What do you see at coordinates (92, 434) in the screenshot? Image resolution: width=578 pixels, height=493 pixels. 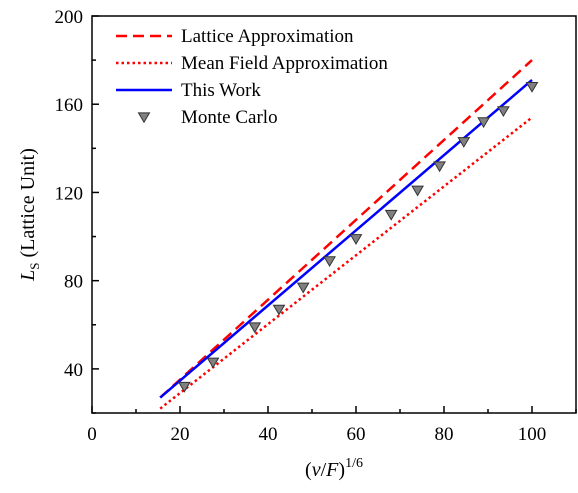 I see `x-tick-label: 0` at bounding box center [92, 434].